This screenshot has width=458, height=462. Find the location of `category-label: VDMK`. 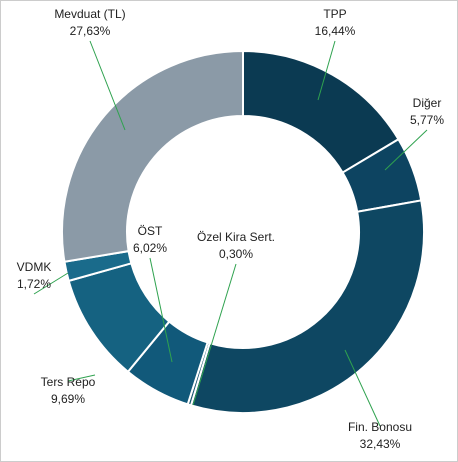

category-label: VDMK is located at coordinates (34, 267).